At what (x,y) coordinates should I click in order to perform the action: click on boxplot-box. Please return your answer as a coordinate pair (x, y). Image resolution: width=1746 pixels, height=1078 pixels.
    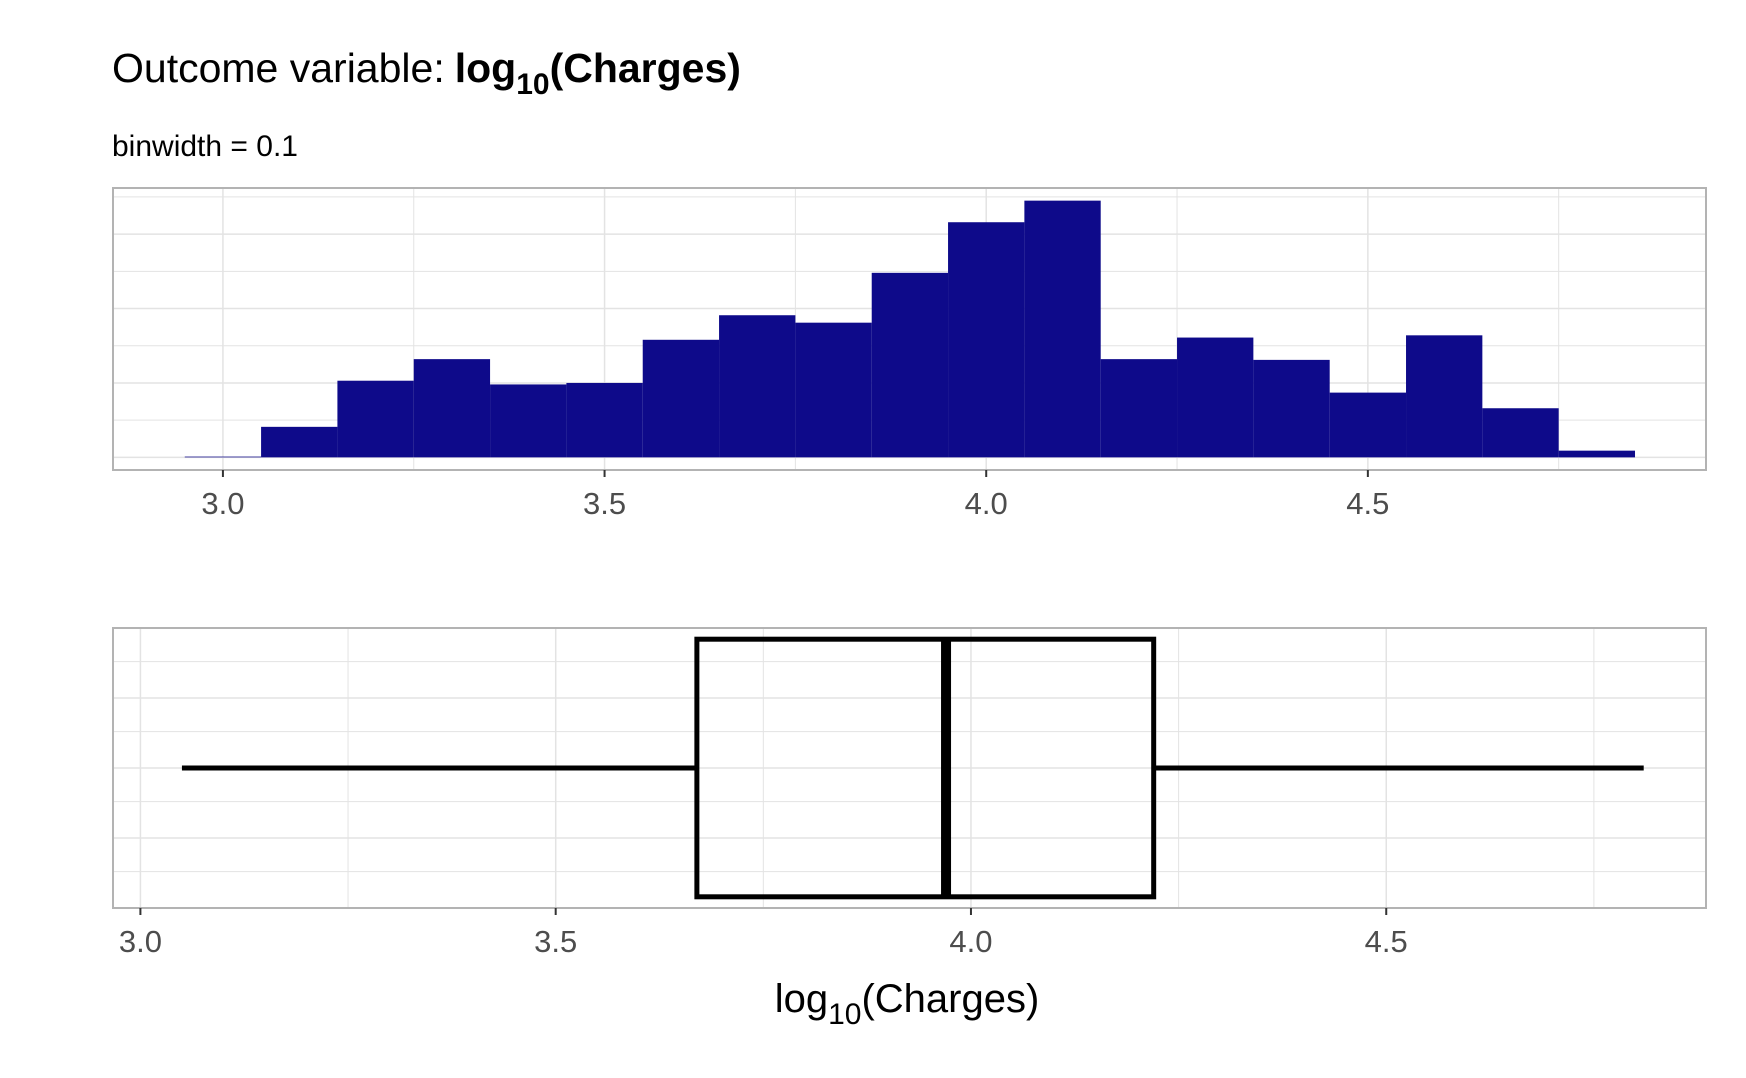
    Looking at the image, I should click on (925, 768).